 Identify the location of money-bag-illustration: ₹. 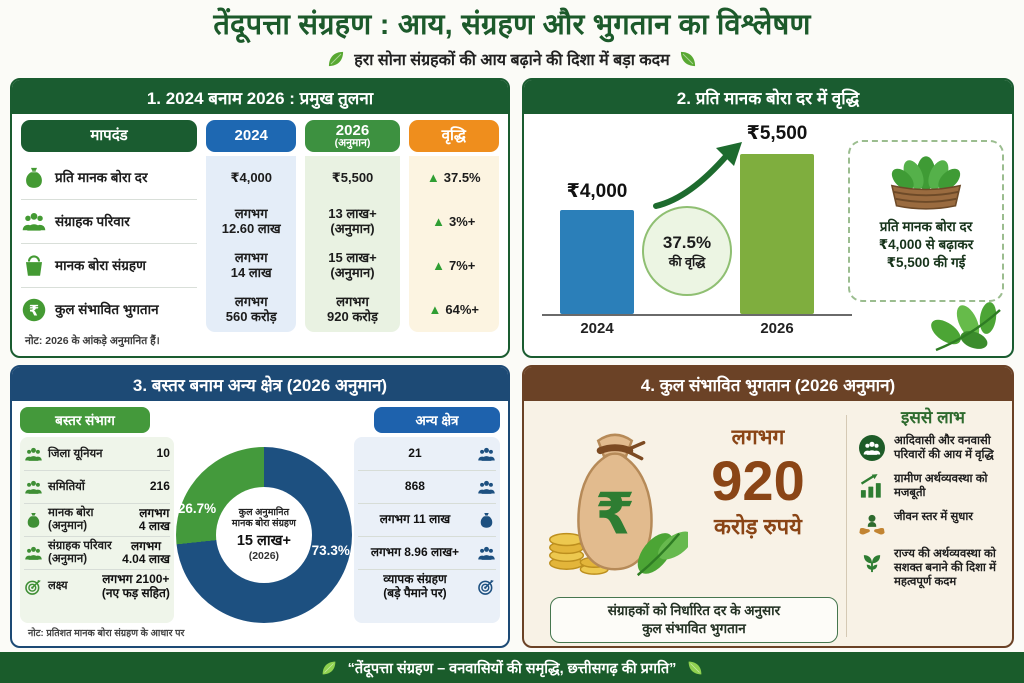
(618, 505).